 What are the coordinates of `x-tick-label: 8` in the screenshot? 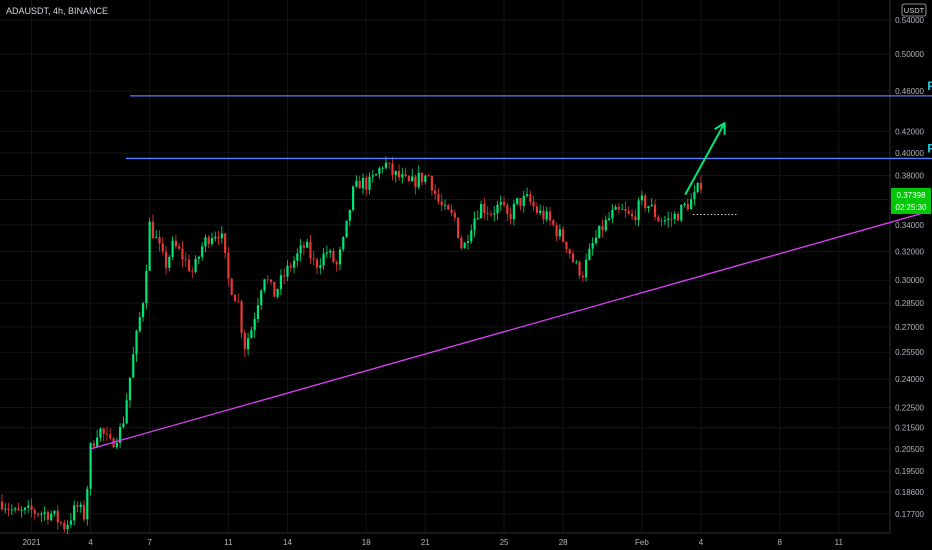 It's located at (780, 542).